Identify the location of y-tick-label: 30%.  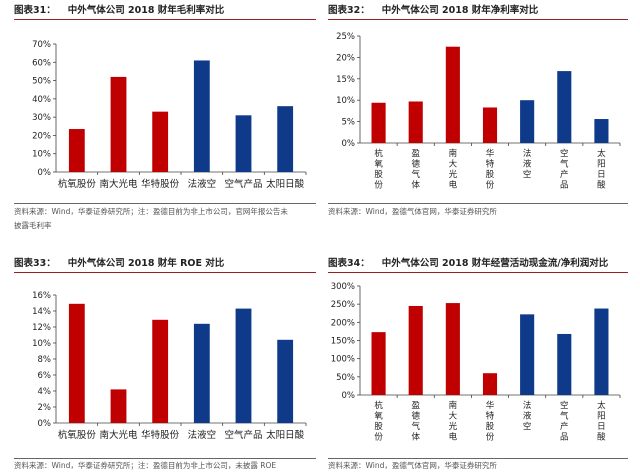
(41, 118).